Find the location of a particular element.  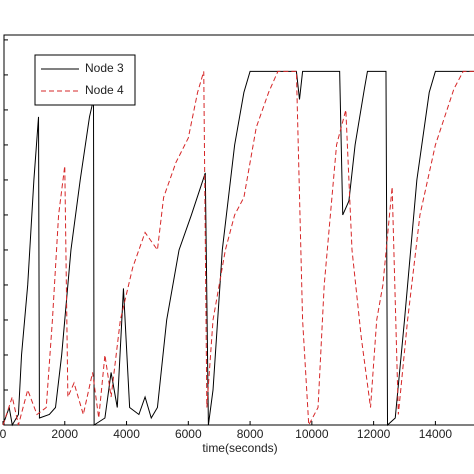

legend-label: Node 3 is located at coordinates (104, 68).